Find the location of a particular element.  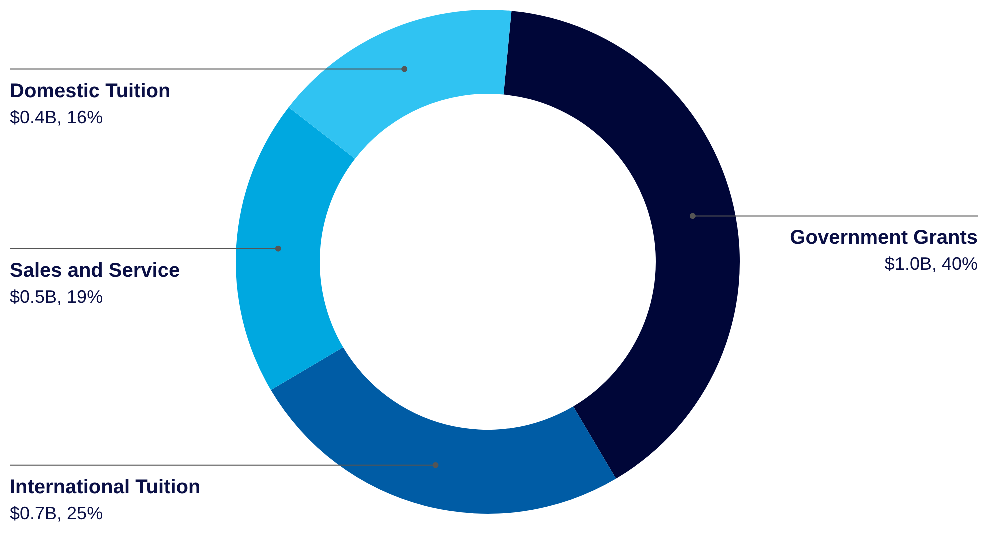

data-label: $0.4B, 16% is located at coordinates (57, 117).